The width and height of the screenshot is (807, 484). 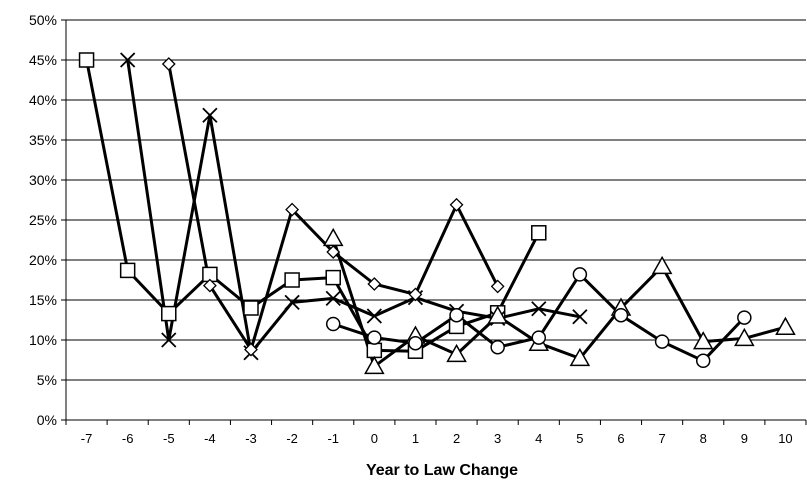 I want to click on x-axis-title: Year to Law Change, so click(x=442, y=470).